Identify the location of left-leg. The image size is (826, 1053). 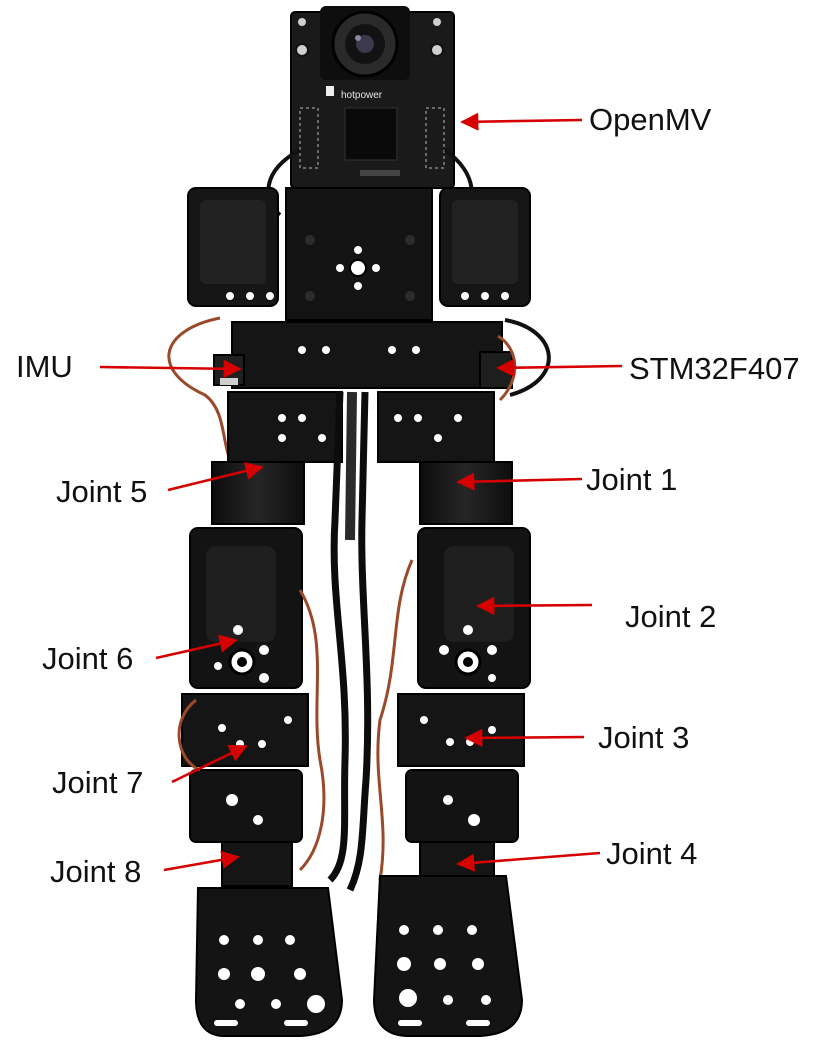
(260, 749).